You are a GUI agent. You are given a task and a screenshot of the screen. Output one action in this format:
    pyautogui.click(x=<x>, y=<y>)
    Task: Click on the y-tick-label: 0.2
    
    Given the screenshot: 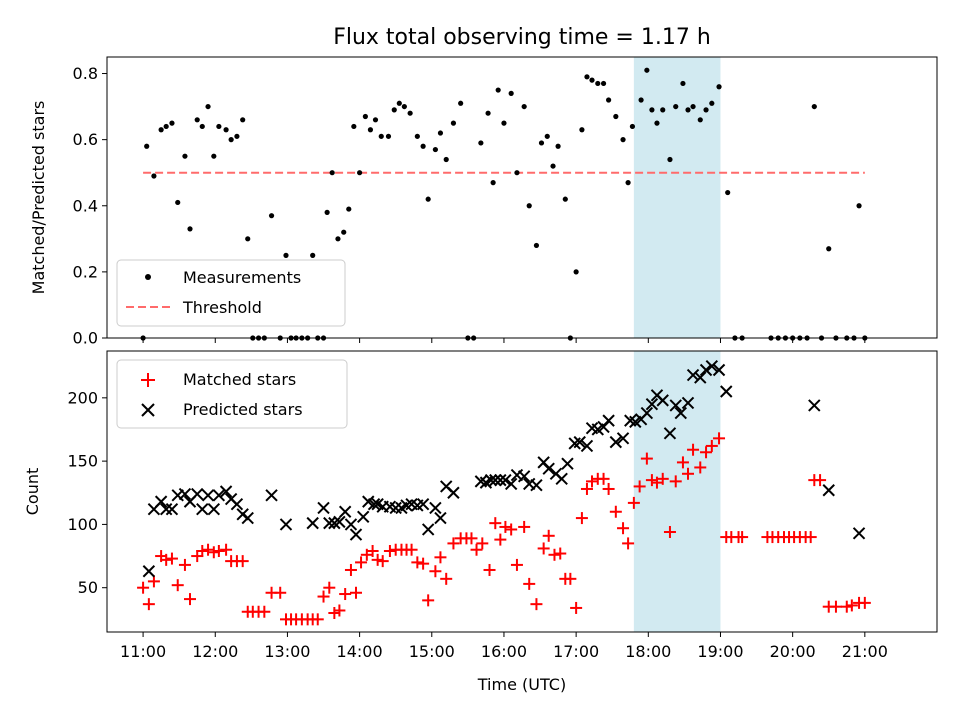 What is the action you would take?
    pyautogui.click(x=85, y=271)
    